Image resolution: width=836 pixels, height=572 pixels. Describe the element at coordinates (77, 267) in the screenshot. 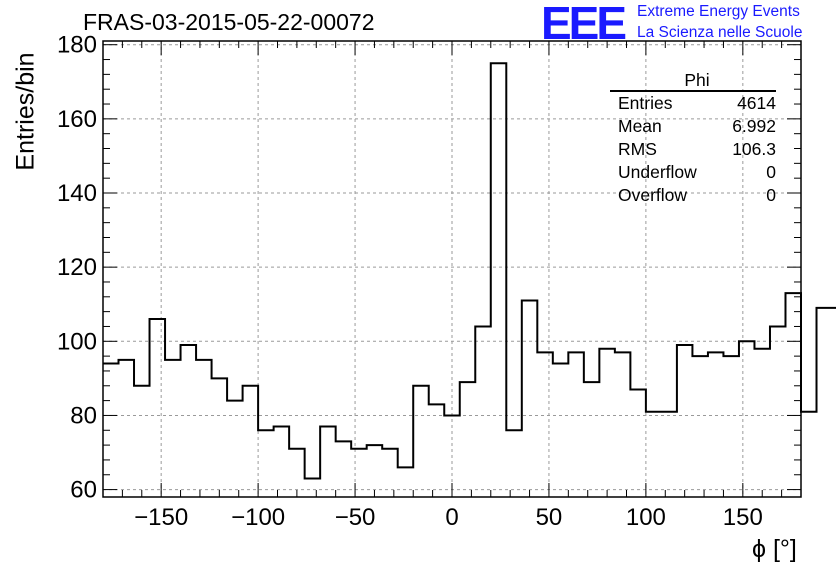

I see `y-tick-label: 120` at that location.